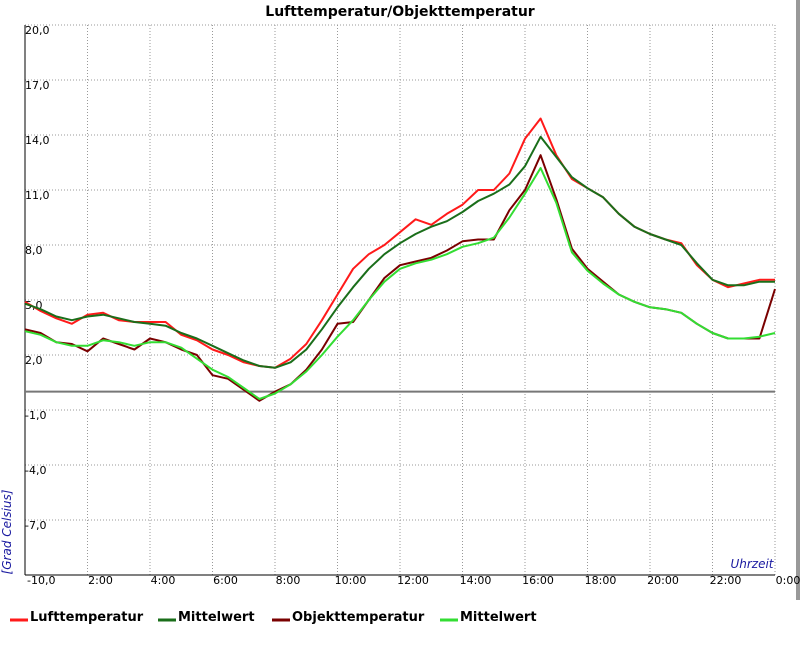 This screenshot has width=800, height=650. Describe the element at coordinates (7, 531) in the screenshot. I see `y-axis-label: [Grad Celsius]` at that location.